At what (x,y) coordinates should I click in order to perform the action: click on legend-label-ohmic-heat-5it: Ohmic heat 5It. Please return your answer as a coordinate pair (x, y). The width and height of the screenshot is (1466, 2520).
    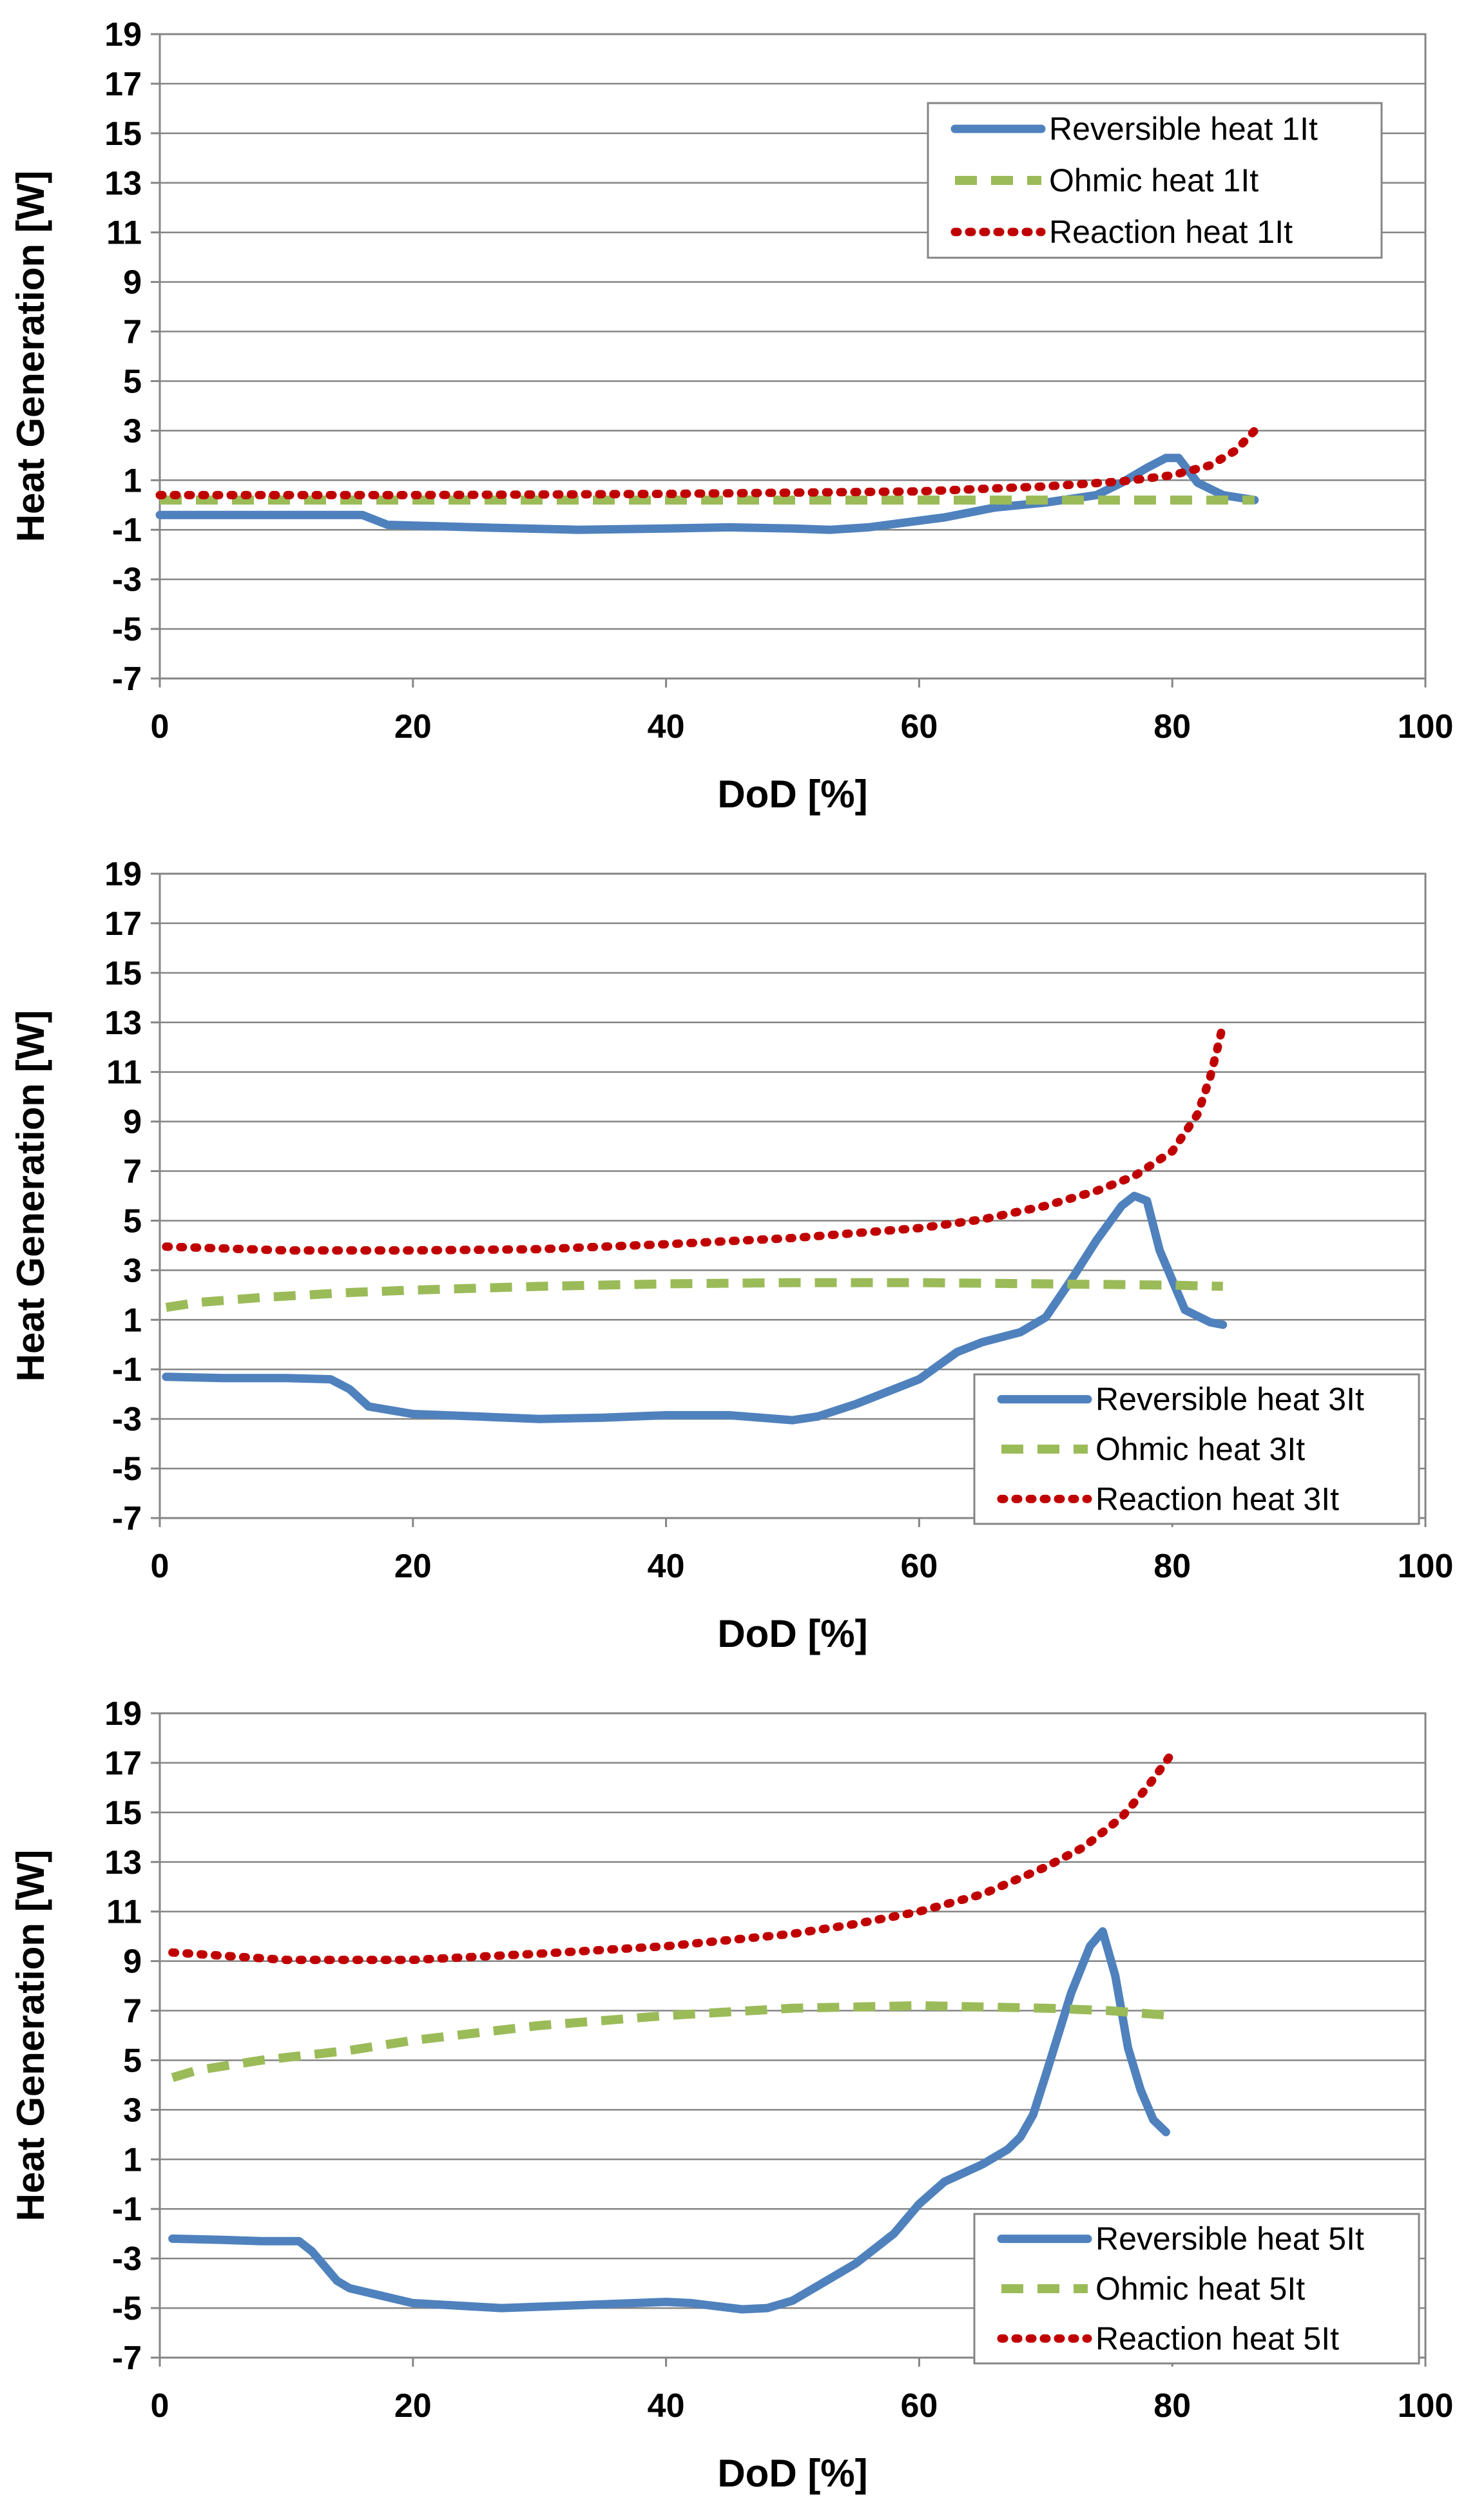
    Looking at the image, I should click on (1200, 2289).